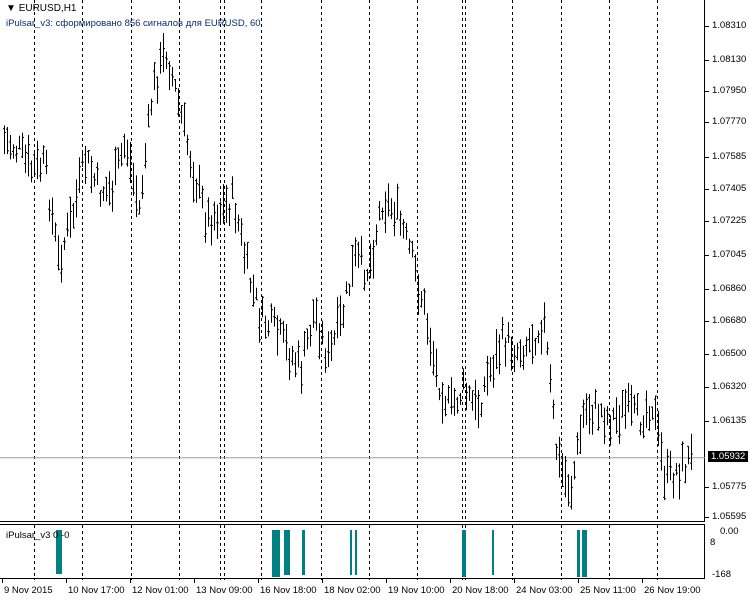 The image size is (750, 600). What do you see at coordinates (729, 220) in the screenshot?
I see `price-label: 1.07225` at bounding box center [729, 220].